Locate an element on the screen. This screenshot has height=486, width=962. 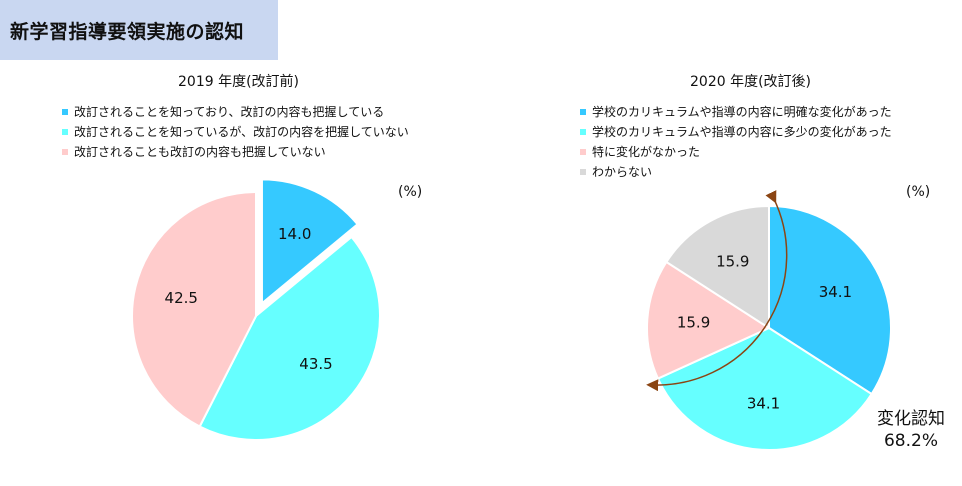
legend-label: 特に変化がなかった is located at coordinates (646, 152).